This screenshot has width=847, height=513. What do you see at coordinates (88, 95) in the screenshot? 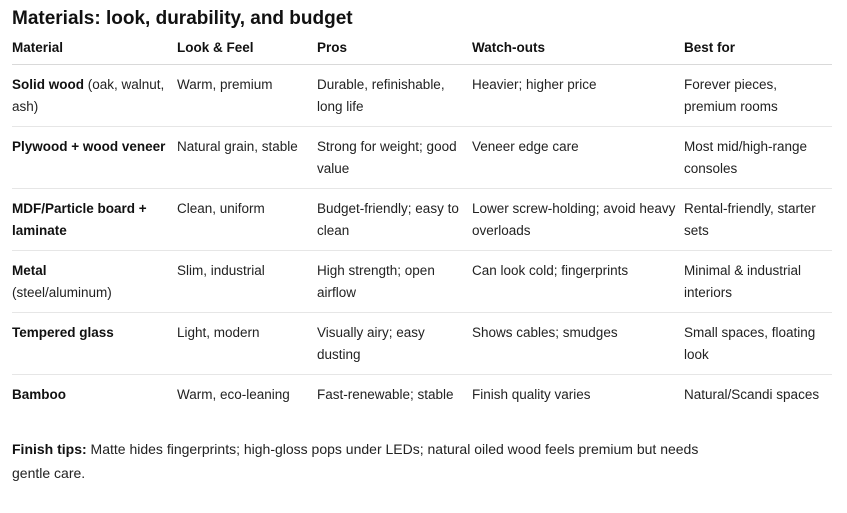
I see `material-detail: (oak, walnut, ash)` at bounding box center [88, 95].